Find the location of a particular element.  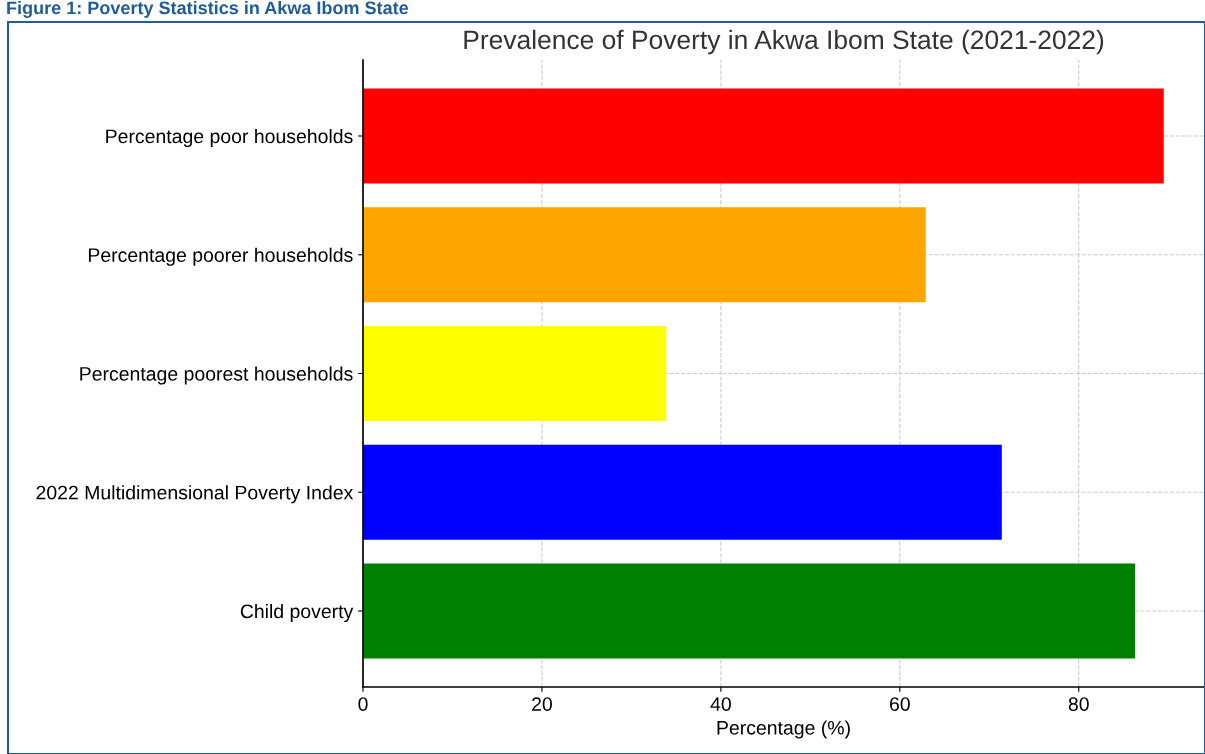

y-tick-label: Child poverty is located at coordinates (297, 613).